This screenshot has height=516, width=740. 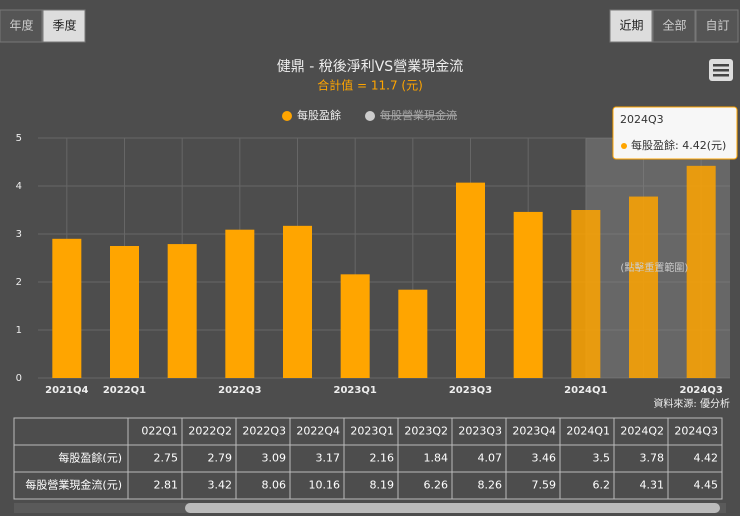 What do you see at coordinates (706, 458) in the screenshot?
I see `table-cell: 4.42` at bounding box center [706, 458].